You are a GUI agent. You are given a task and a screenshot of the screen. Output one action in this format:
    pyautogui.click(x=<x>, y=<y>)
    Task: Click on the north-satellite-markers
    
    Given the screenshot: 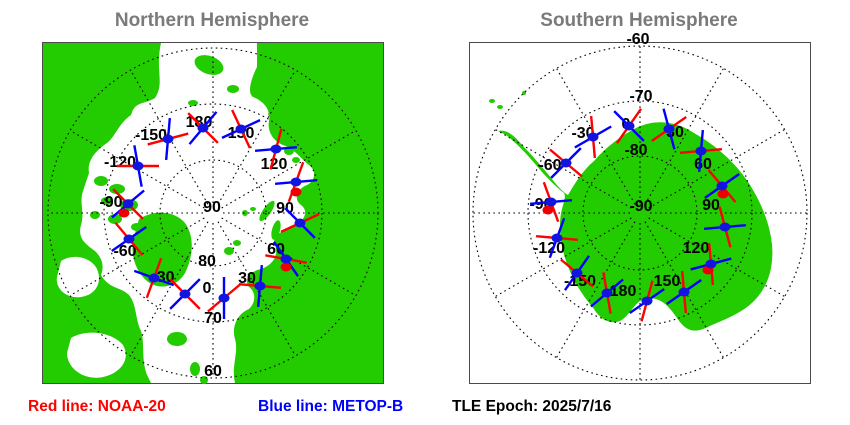 What is the action you would take?
    pyautogui.click(x=215, y=214)
    